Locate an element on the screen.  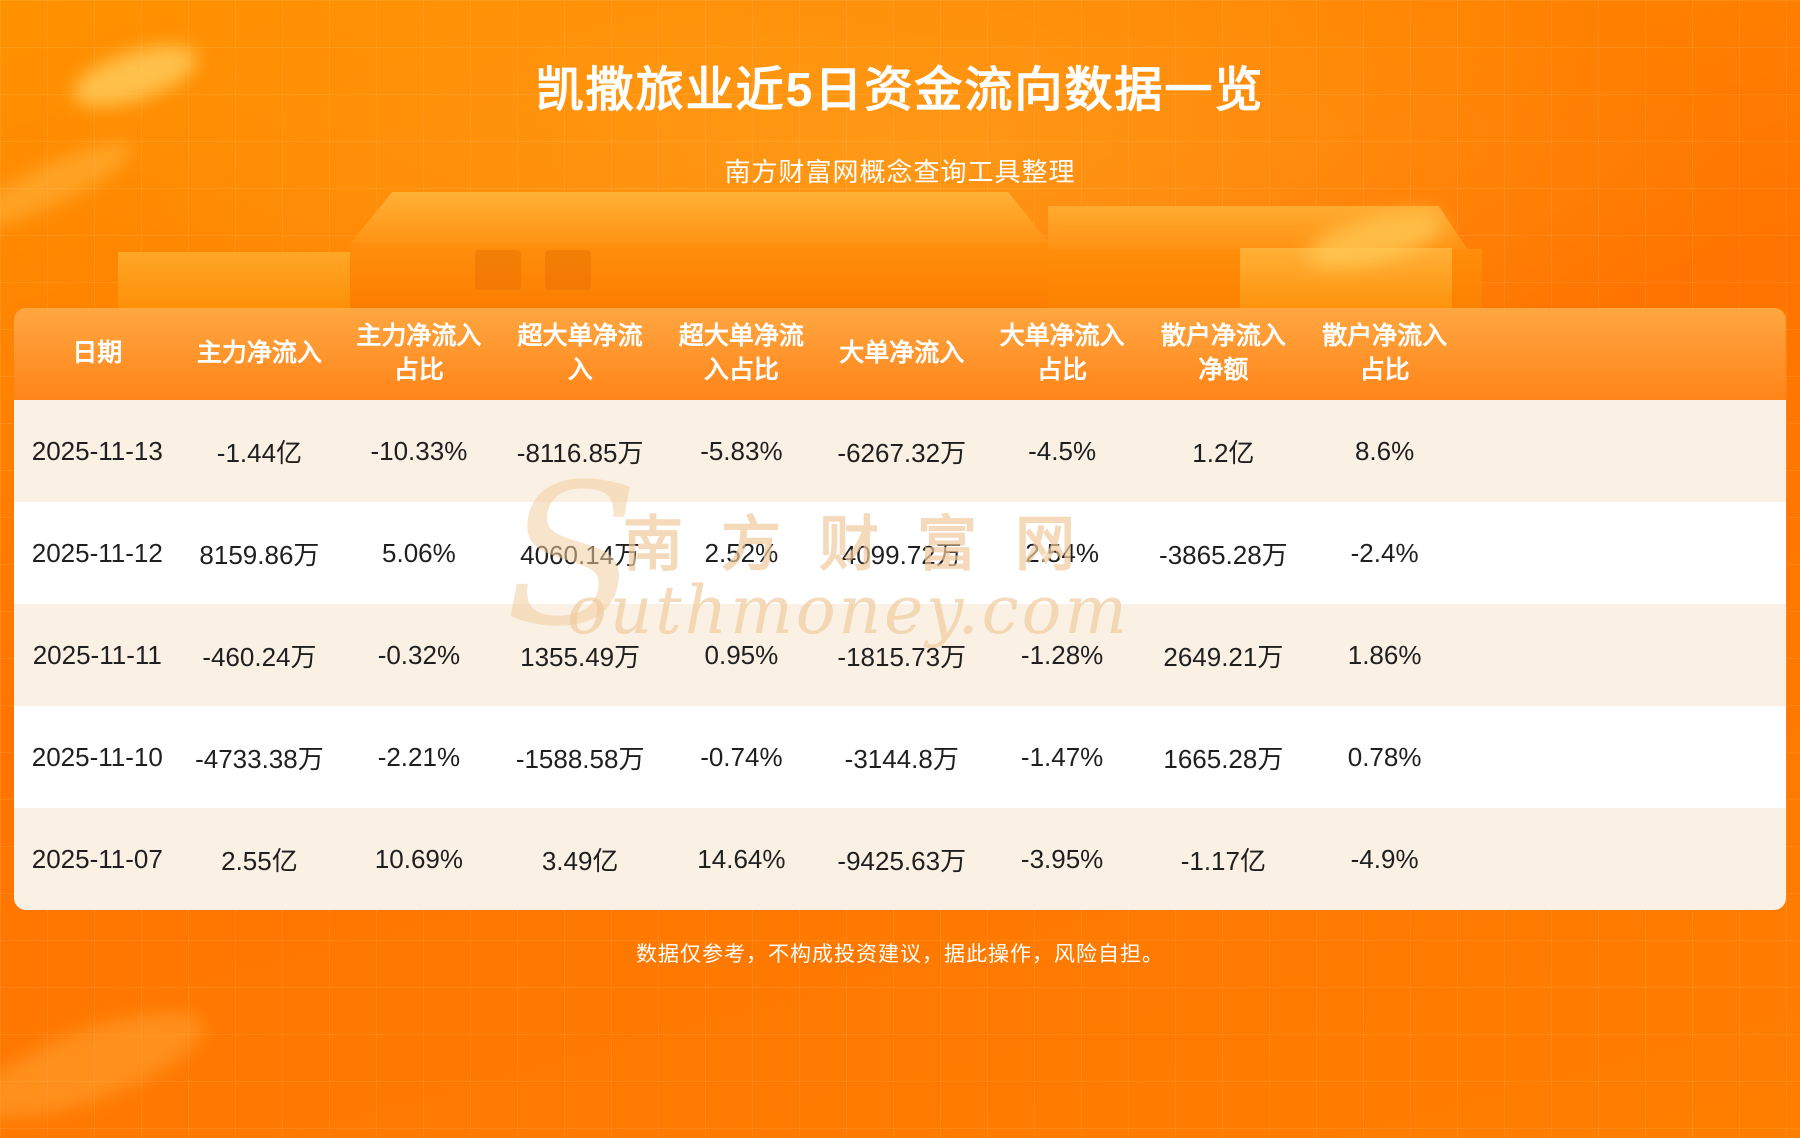
value-cell: -1588.58万 is located at coordinates (580, 758).